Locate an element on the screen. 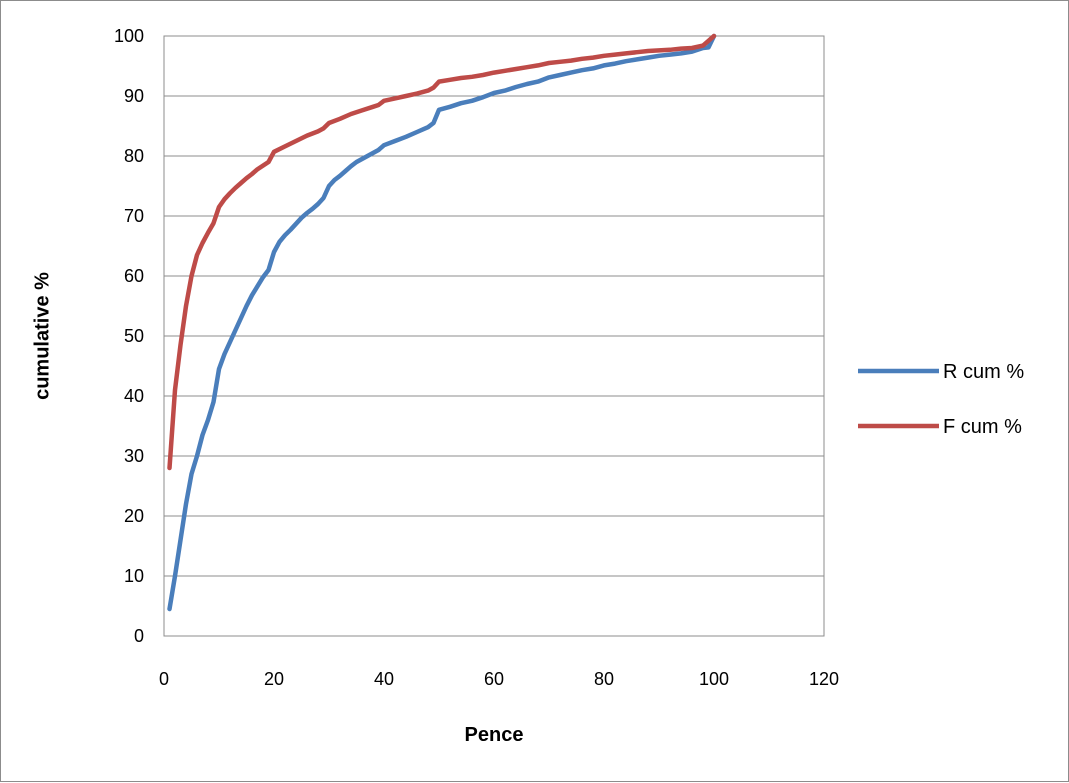  y-tick-label: 30 is located at coordinates (134, 456).